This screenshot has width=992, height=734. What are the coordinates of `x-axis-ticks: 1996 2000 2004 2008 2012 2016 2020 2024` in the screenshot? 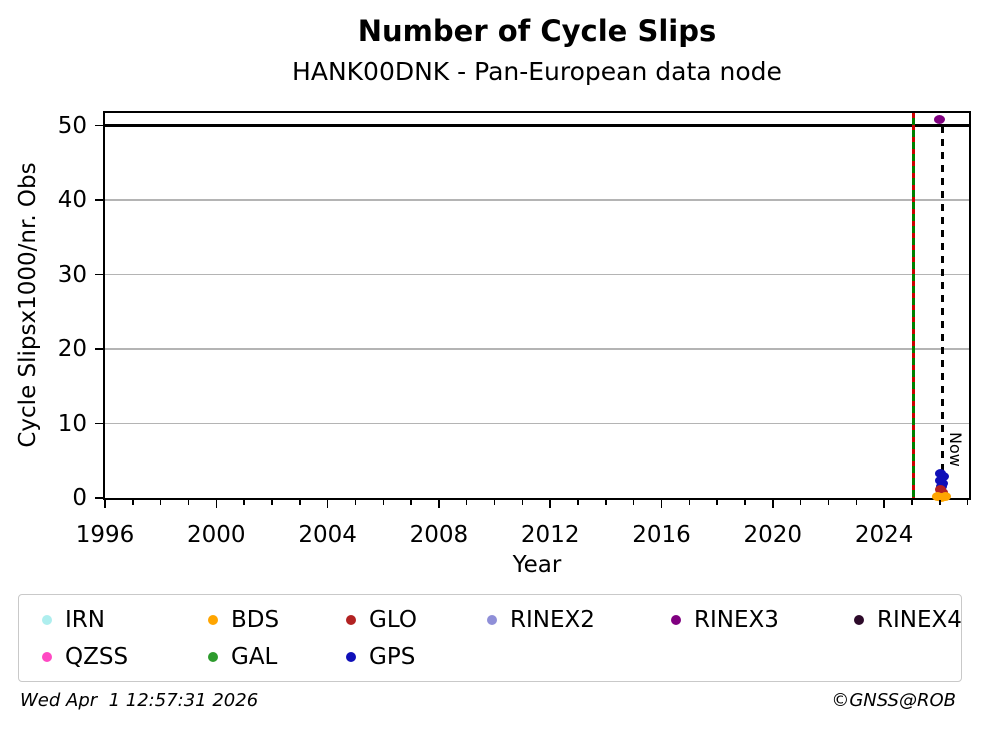 It's located at (523, 530).